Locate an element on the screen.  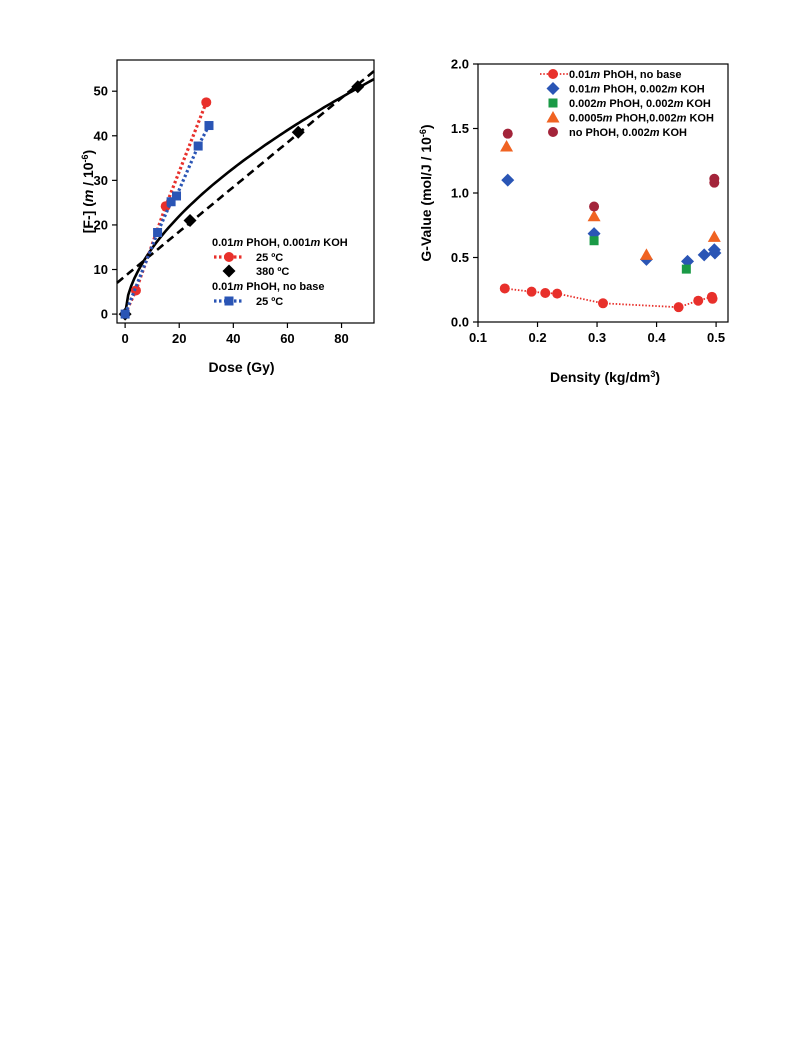
x-tick-label: 0.1 is located at coordinates (478, 337).